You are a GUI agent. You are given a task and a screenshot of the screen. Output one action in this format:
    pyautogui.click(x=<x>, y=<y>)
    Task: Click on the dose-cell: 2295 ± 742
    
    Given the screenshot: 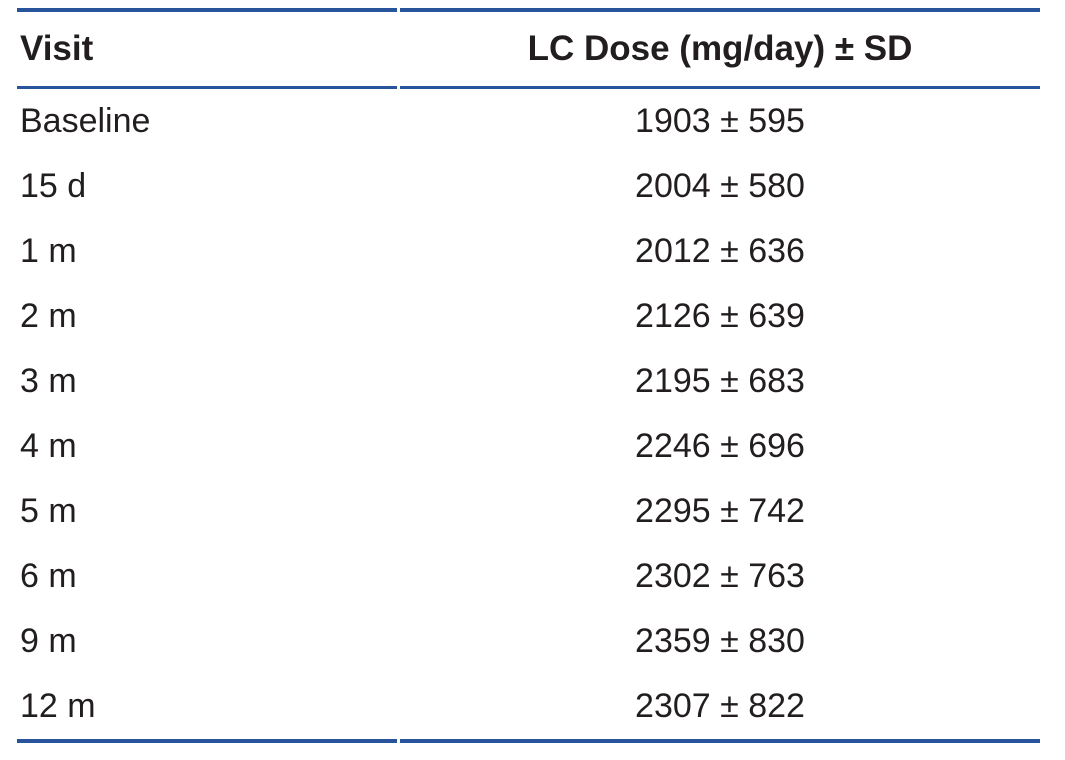 What is the action you would take?
    pyautogui.click(x=720, y=511)
    